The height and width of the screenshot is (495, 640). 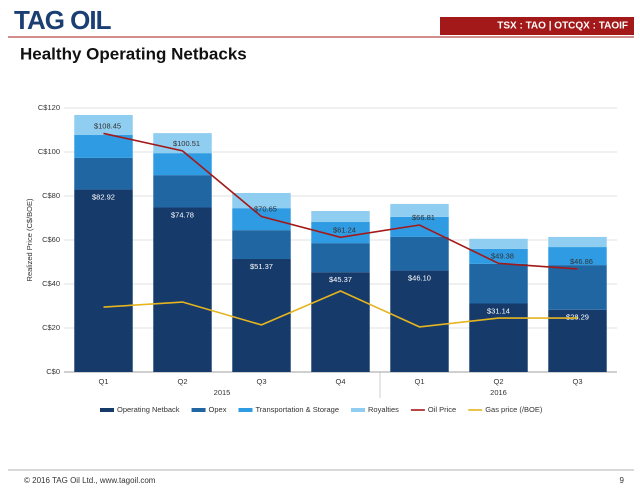 I want to click on line-value-label: $46.86, so click(x=581, y=261).